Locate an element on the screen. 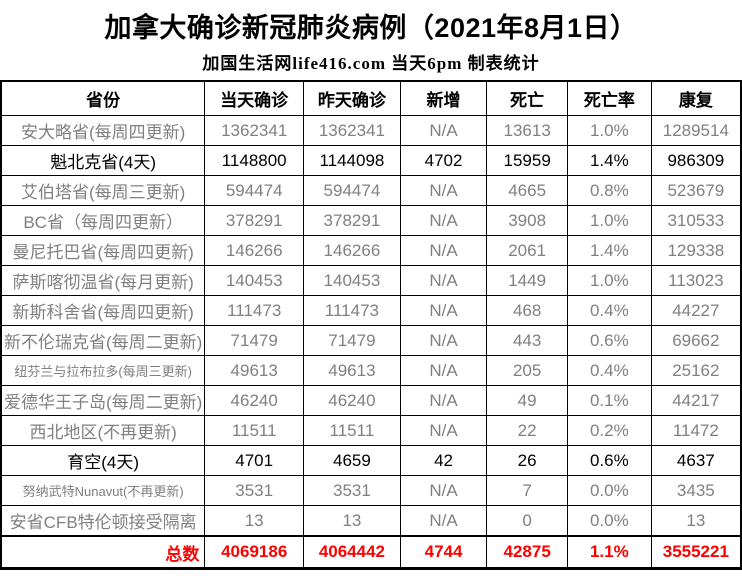 Image resolution: width=742 pixels, height=576 pixels. header-cell-yesterday: 昨天确诊 is located at coordinates (352, 98).